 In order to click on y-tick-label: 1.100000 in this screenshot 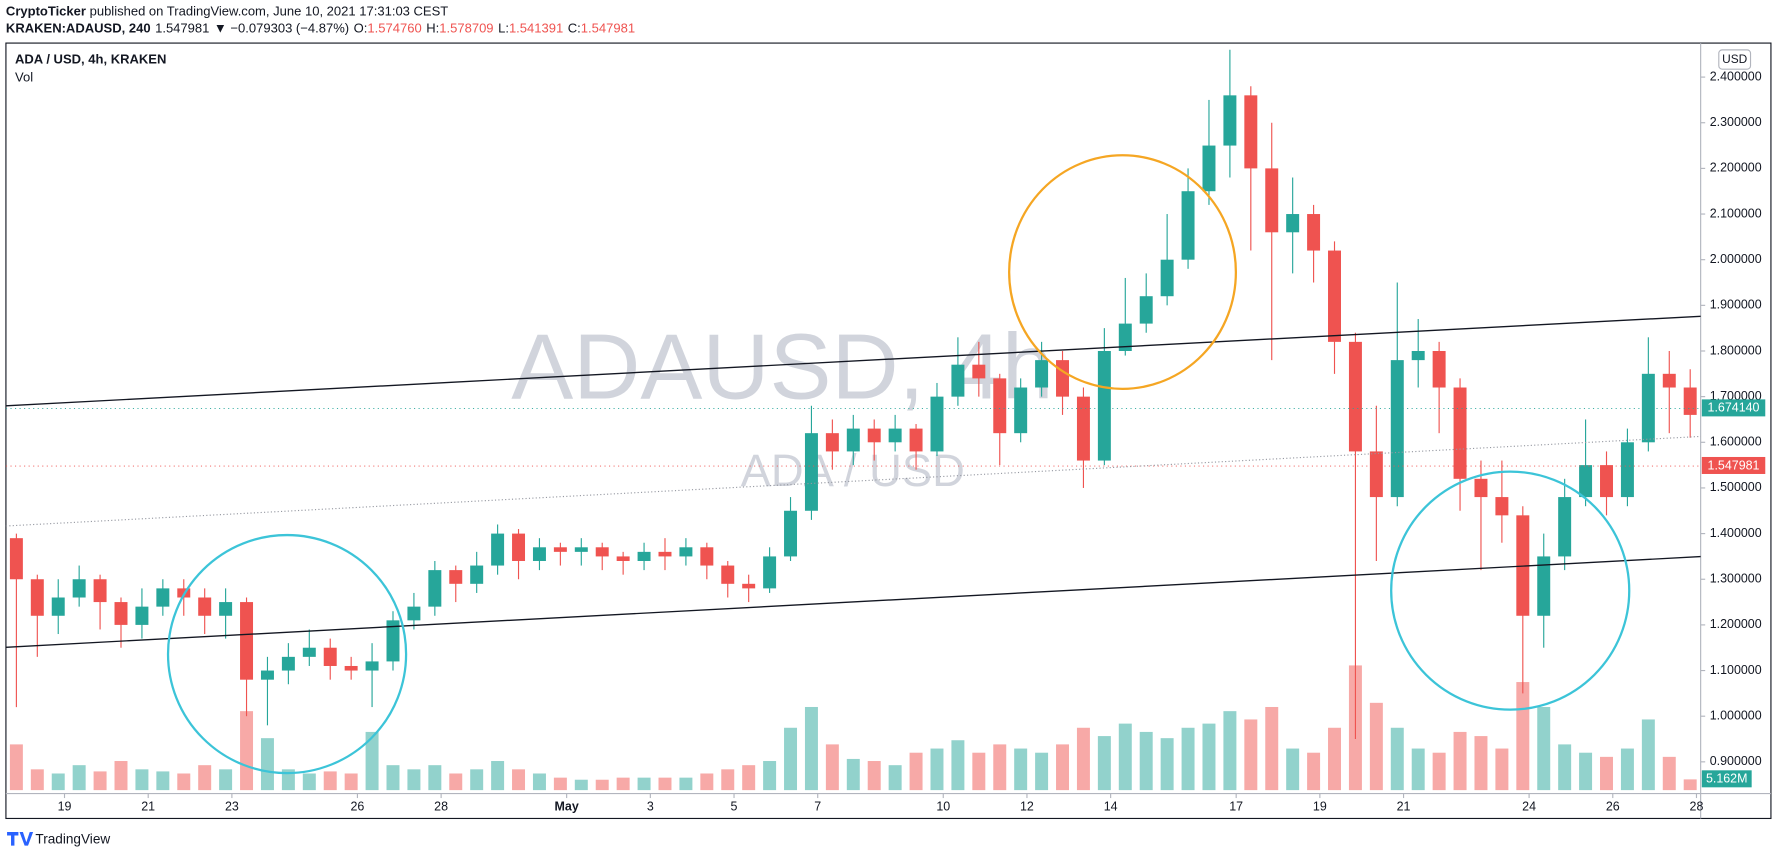, I will do `click(1736, 670)`.